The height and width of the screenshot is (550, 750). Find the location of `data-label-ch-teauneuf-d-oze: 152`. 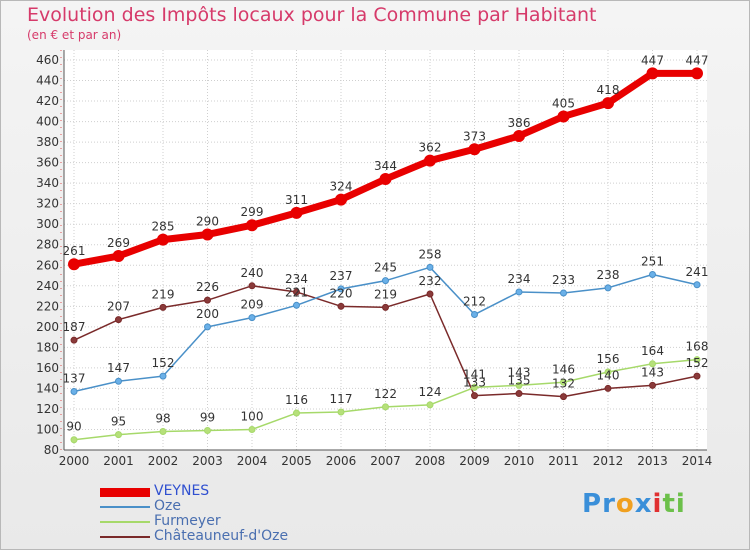

data-label-ch-teauneuf-d-oze: 152 is located at coordinates (697, 363).